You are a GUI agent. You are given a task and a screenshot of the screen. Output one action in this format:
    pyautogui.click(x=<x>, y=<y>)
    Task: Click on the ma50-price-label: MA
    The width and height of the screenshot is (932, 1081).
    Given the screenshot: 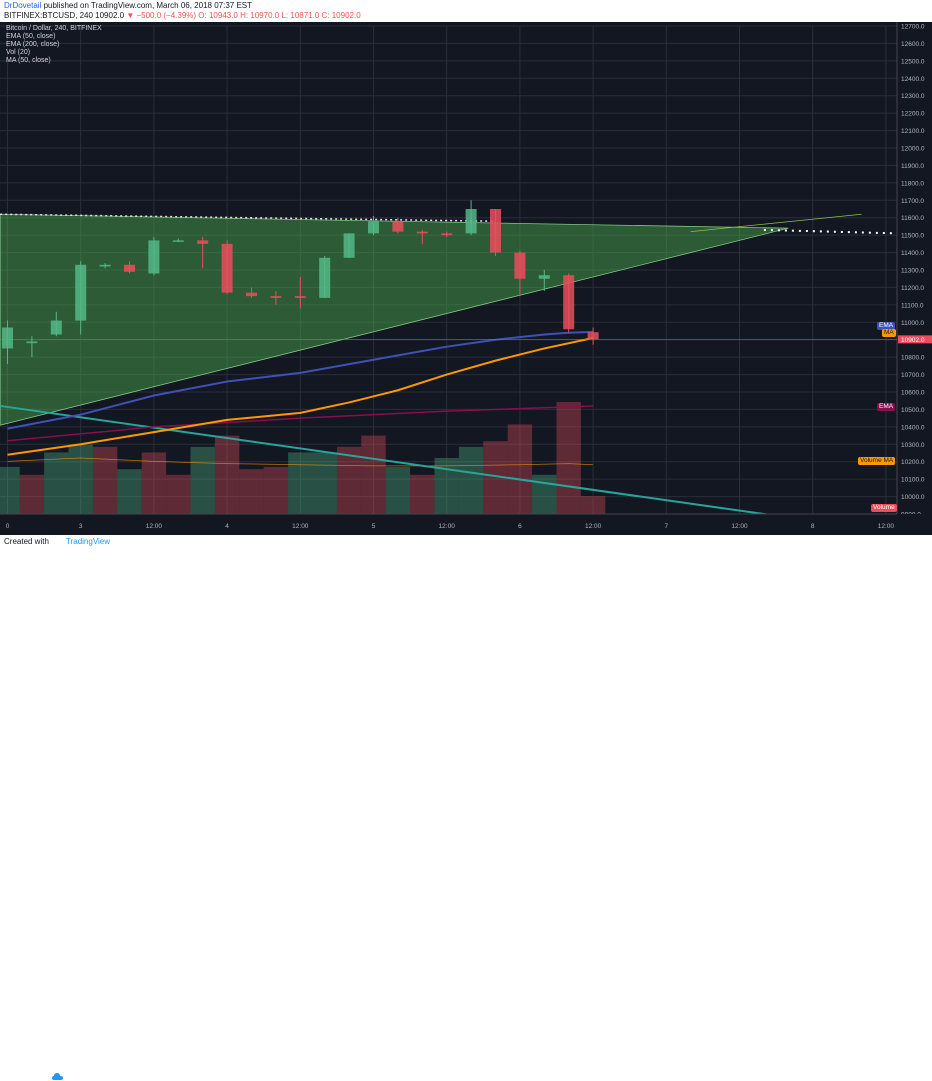 What is the action you would take?
    pyautogui.click(x=889, y=333)
    